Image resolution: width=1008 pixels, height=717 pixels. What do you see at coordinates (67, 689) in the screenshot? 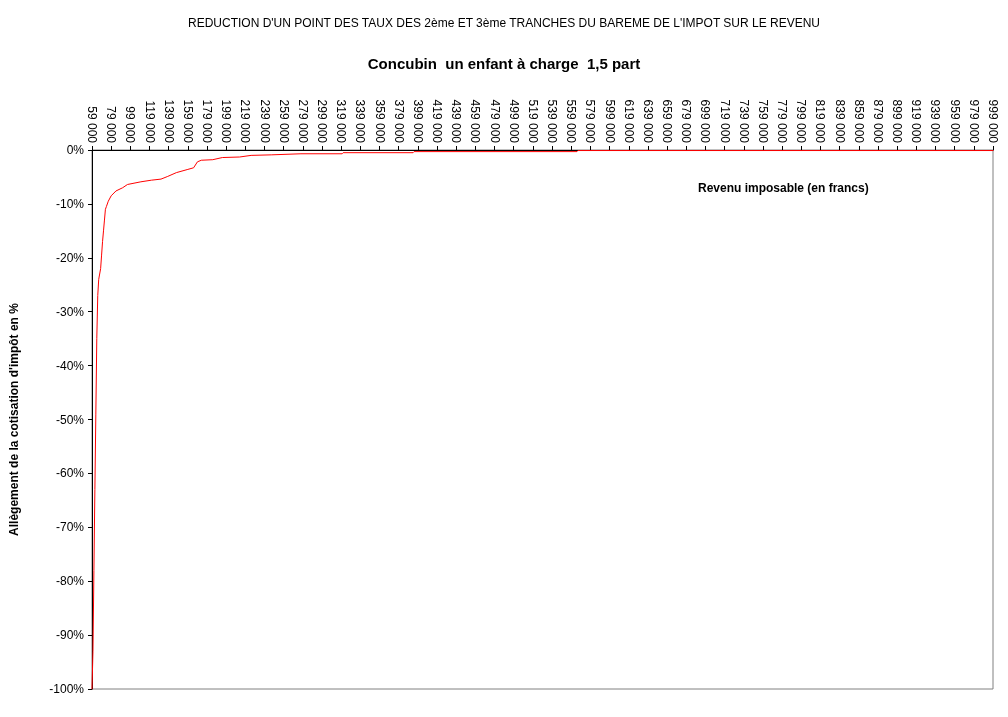
I see `y-tick-label: -100%` at bounding box center [67, 689].